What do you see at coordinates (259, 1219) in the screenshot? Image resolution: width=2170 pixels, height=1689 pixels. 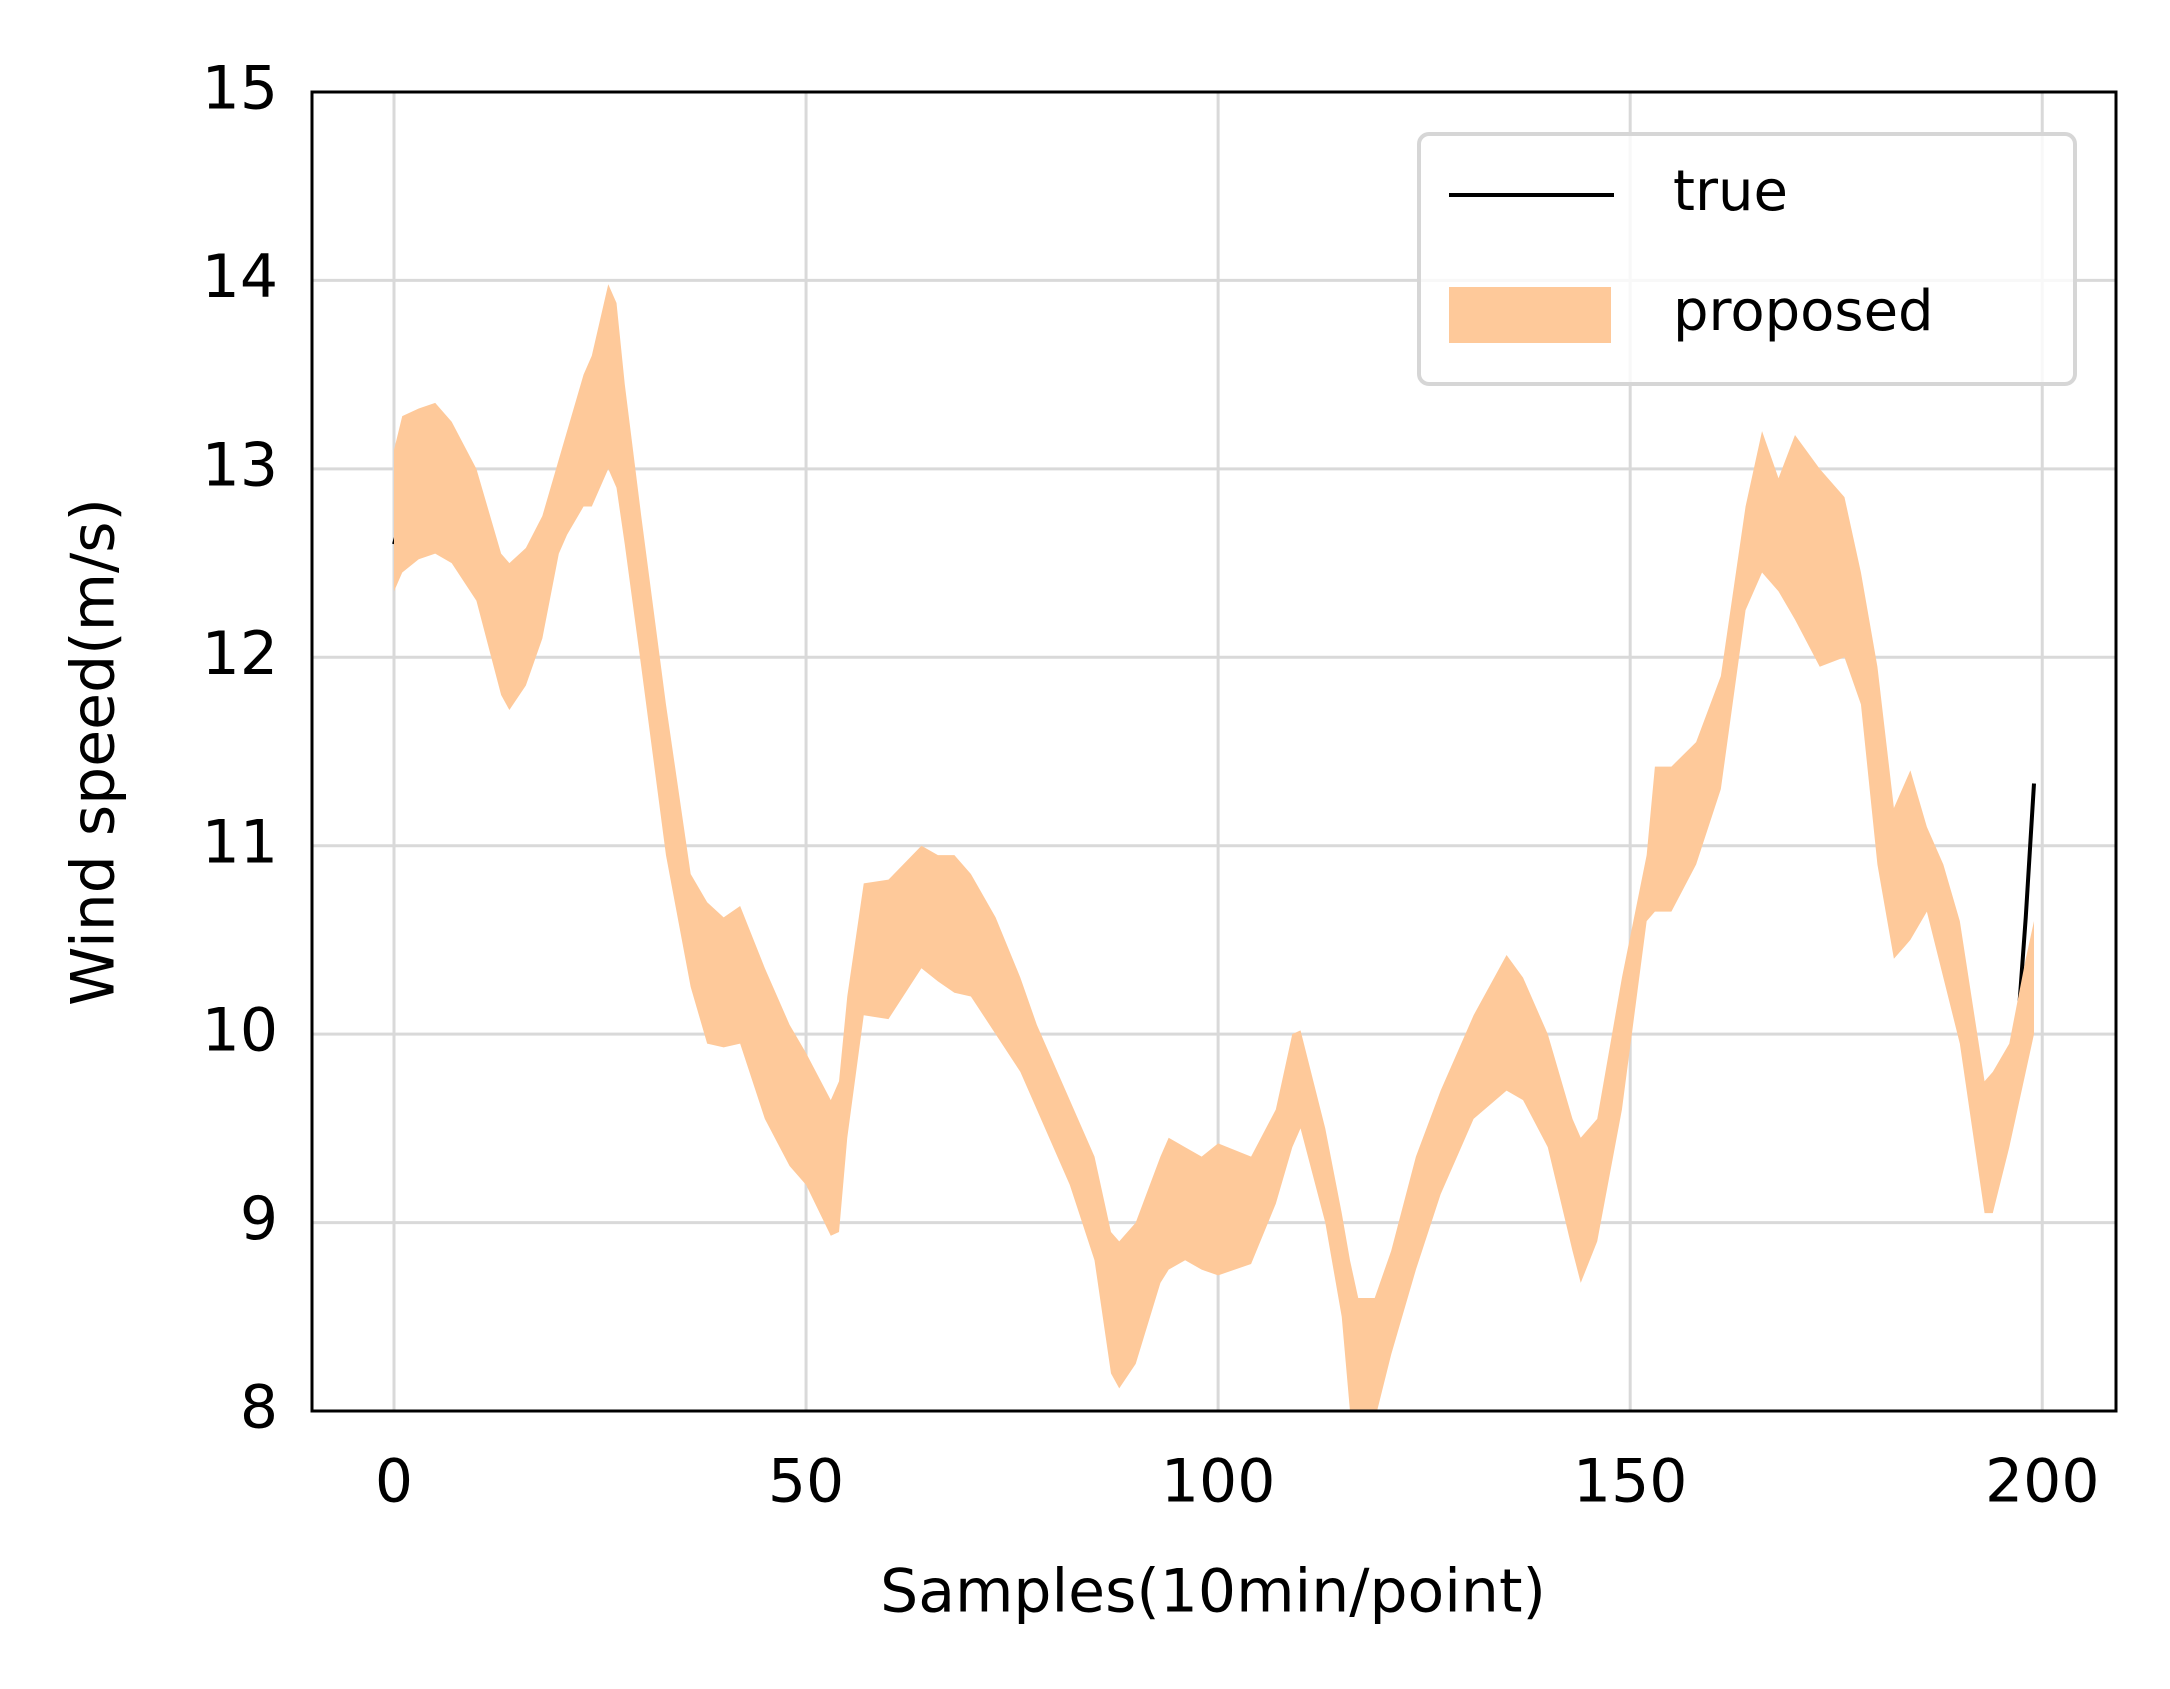 I see `y-tick-label: 9` at bounding box center [259, 1219].